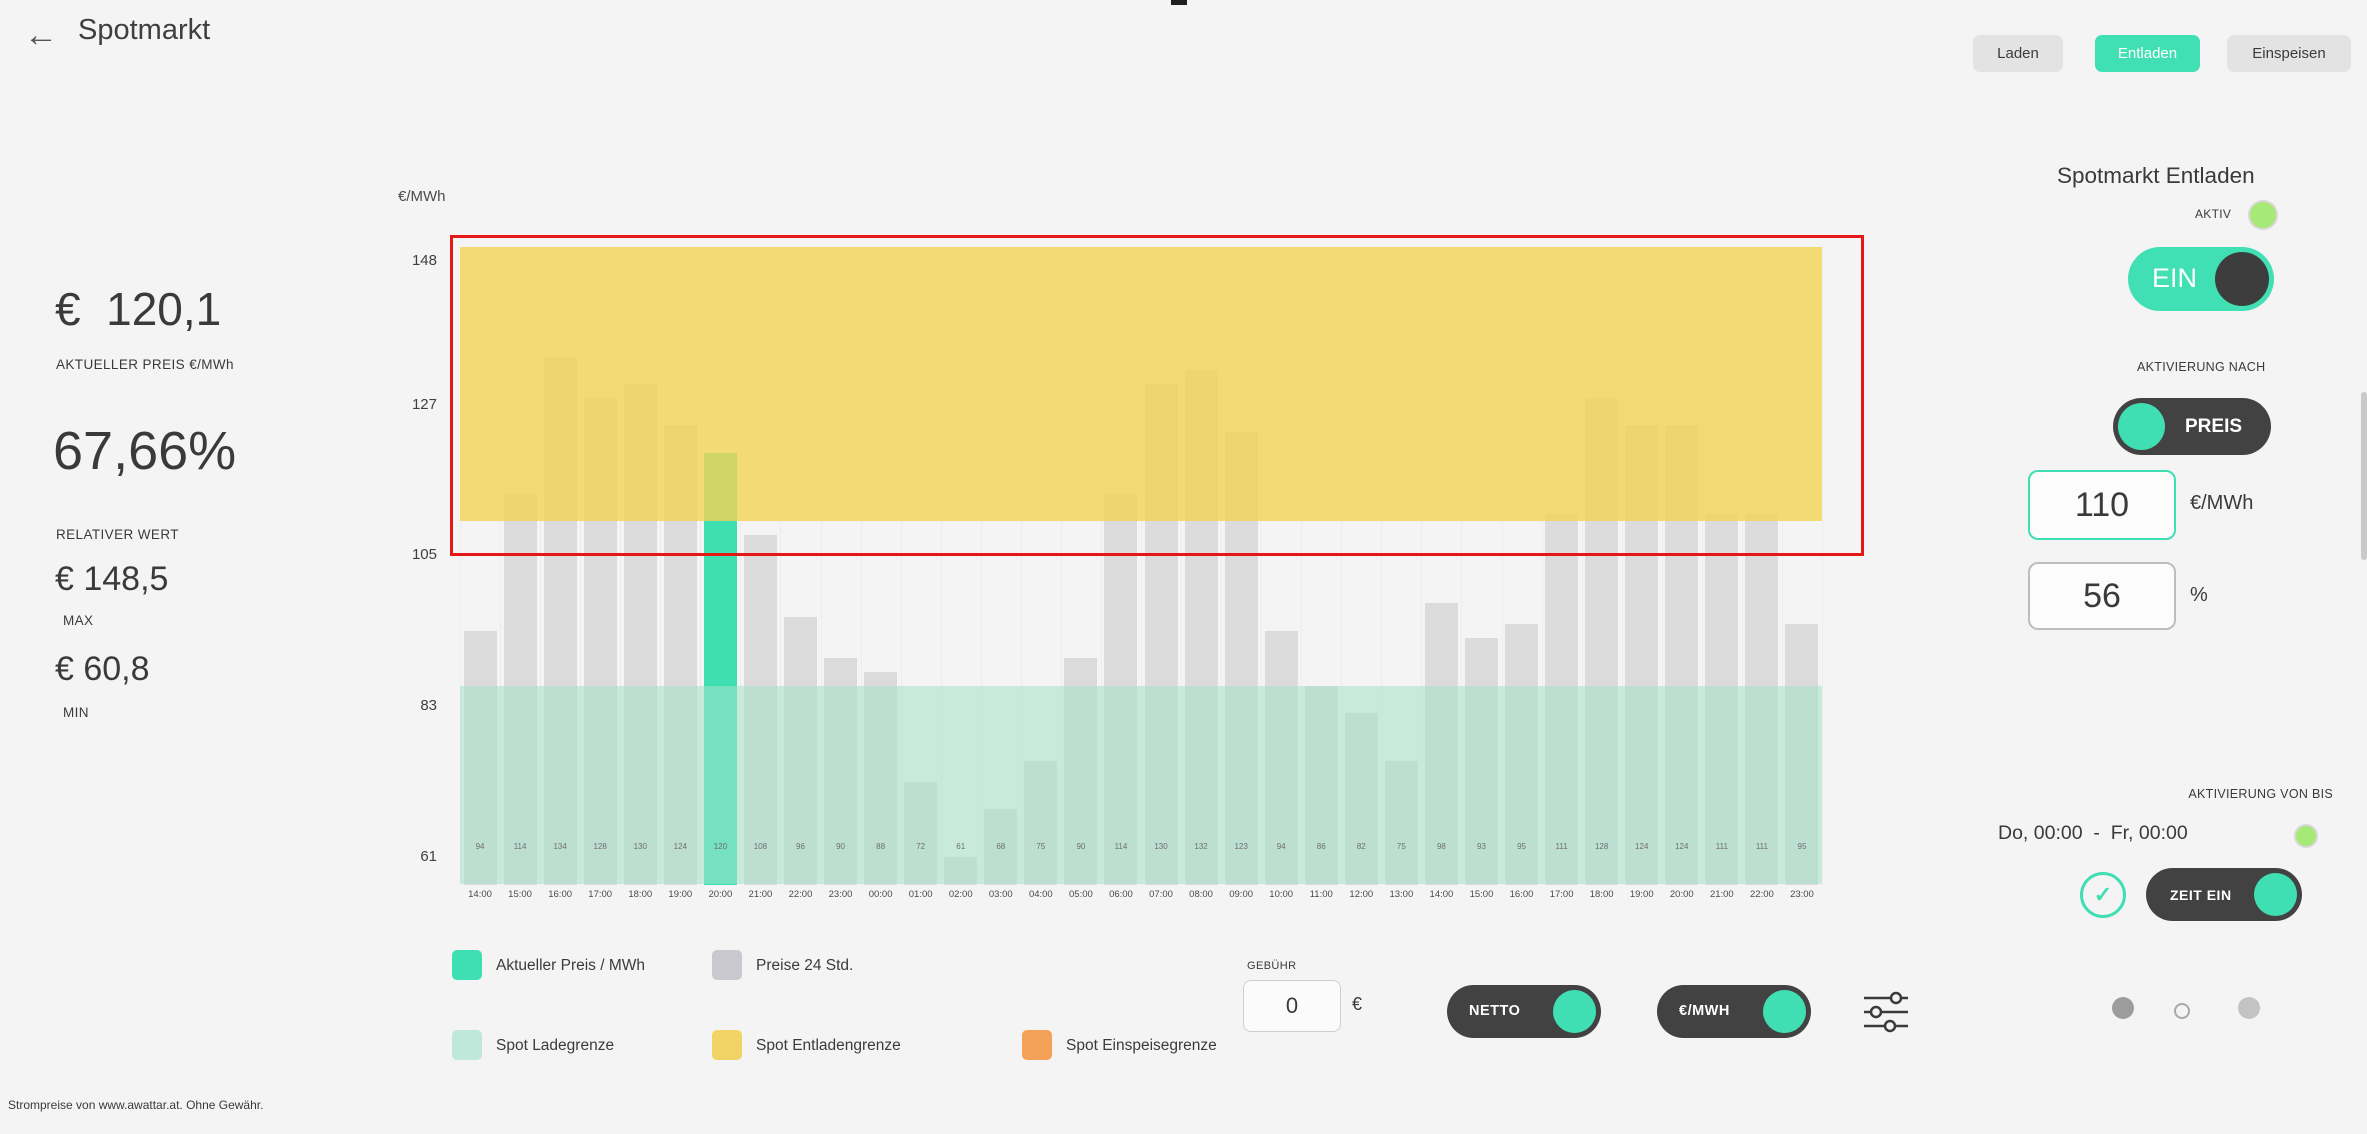 Image resolution: width=2367 pixels, height=1134 pixels. What do you see at coordinates (680, 894) in the screenshot?
I see `x-axis-tick-label: 19:00` at bounding box center [680, 894].